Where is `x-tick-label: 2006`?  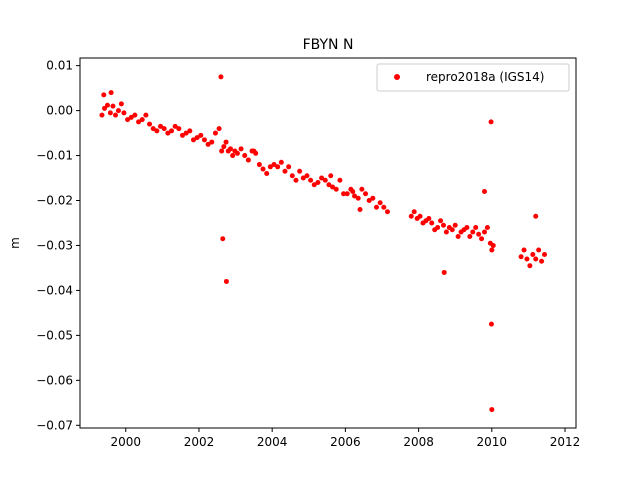 x-tick-label: 2006 is located at coordinates (345, 442).